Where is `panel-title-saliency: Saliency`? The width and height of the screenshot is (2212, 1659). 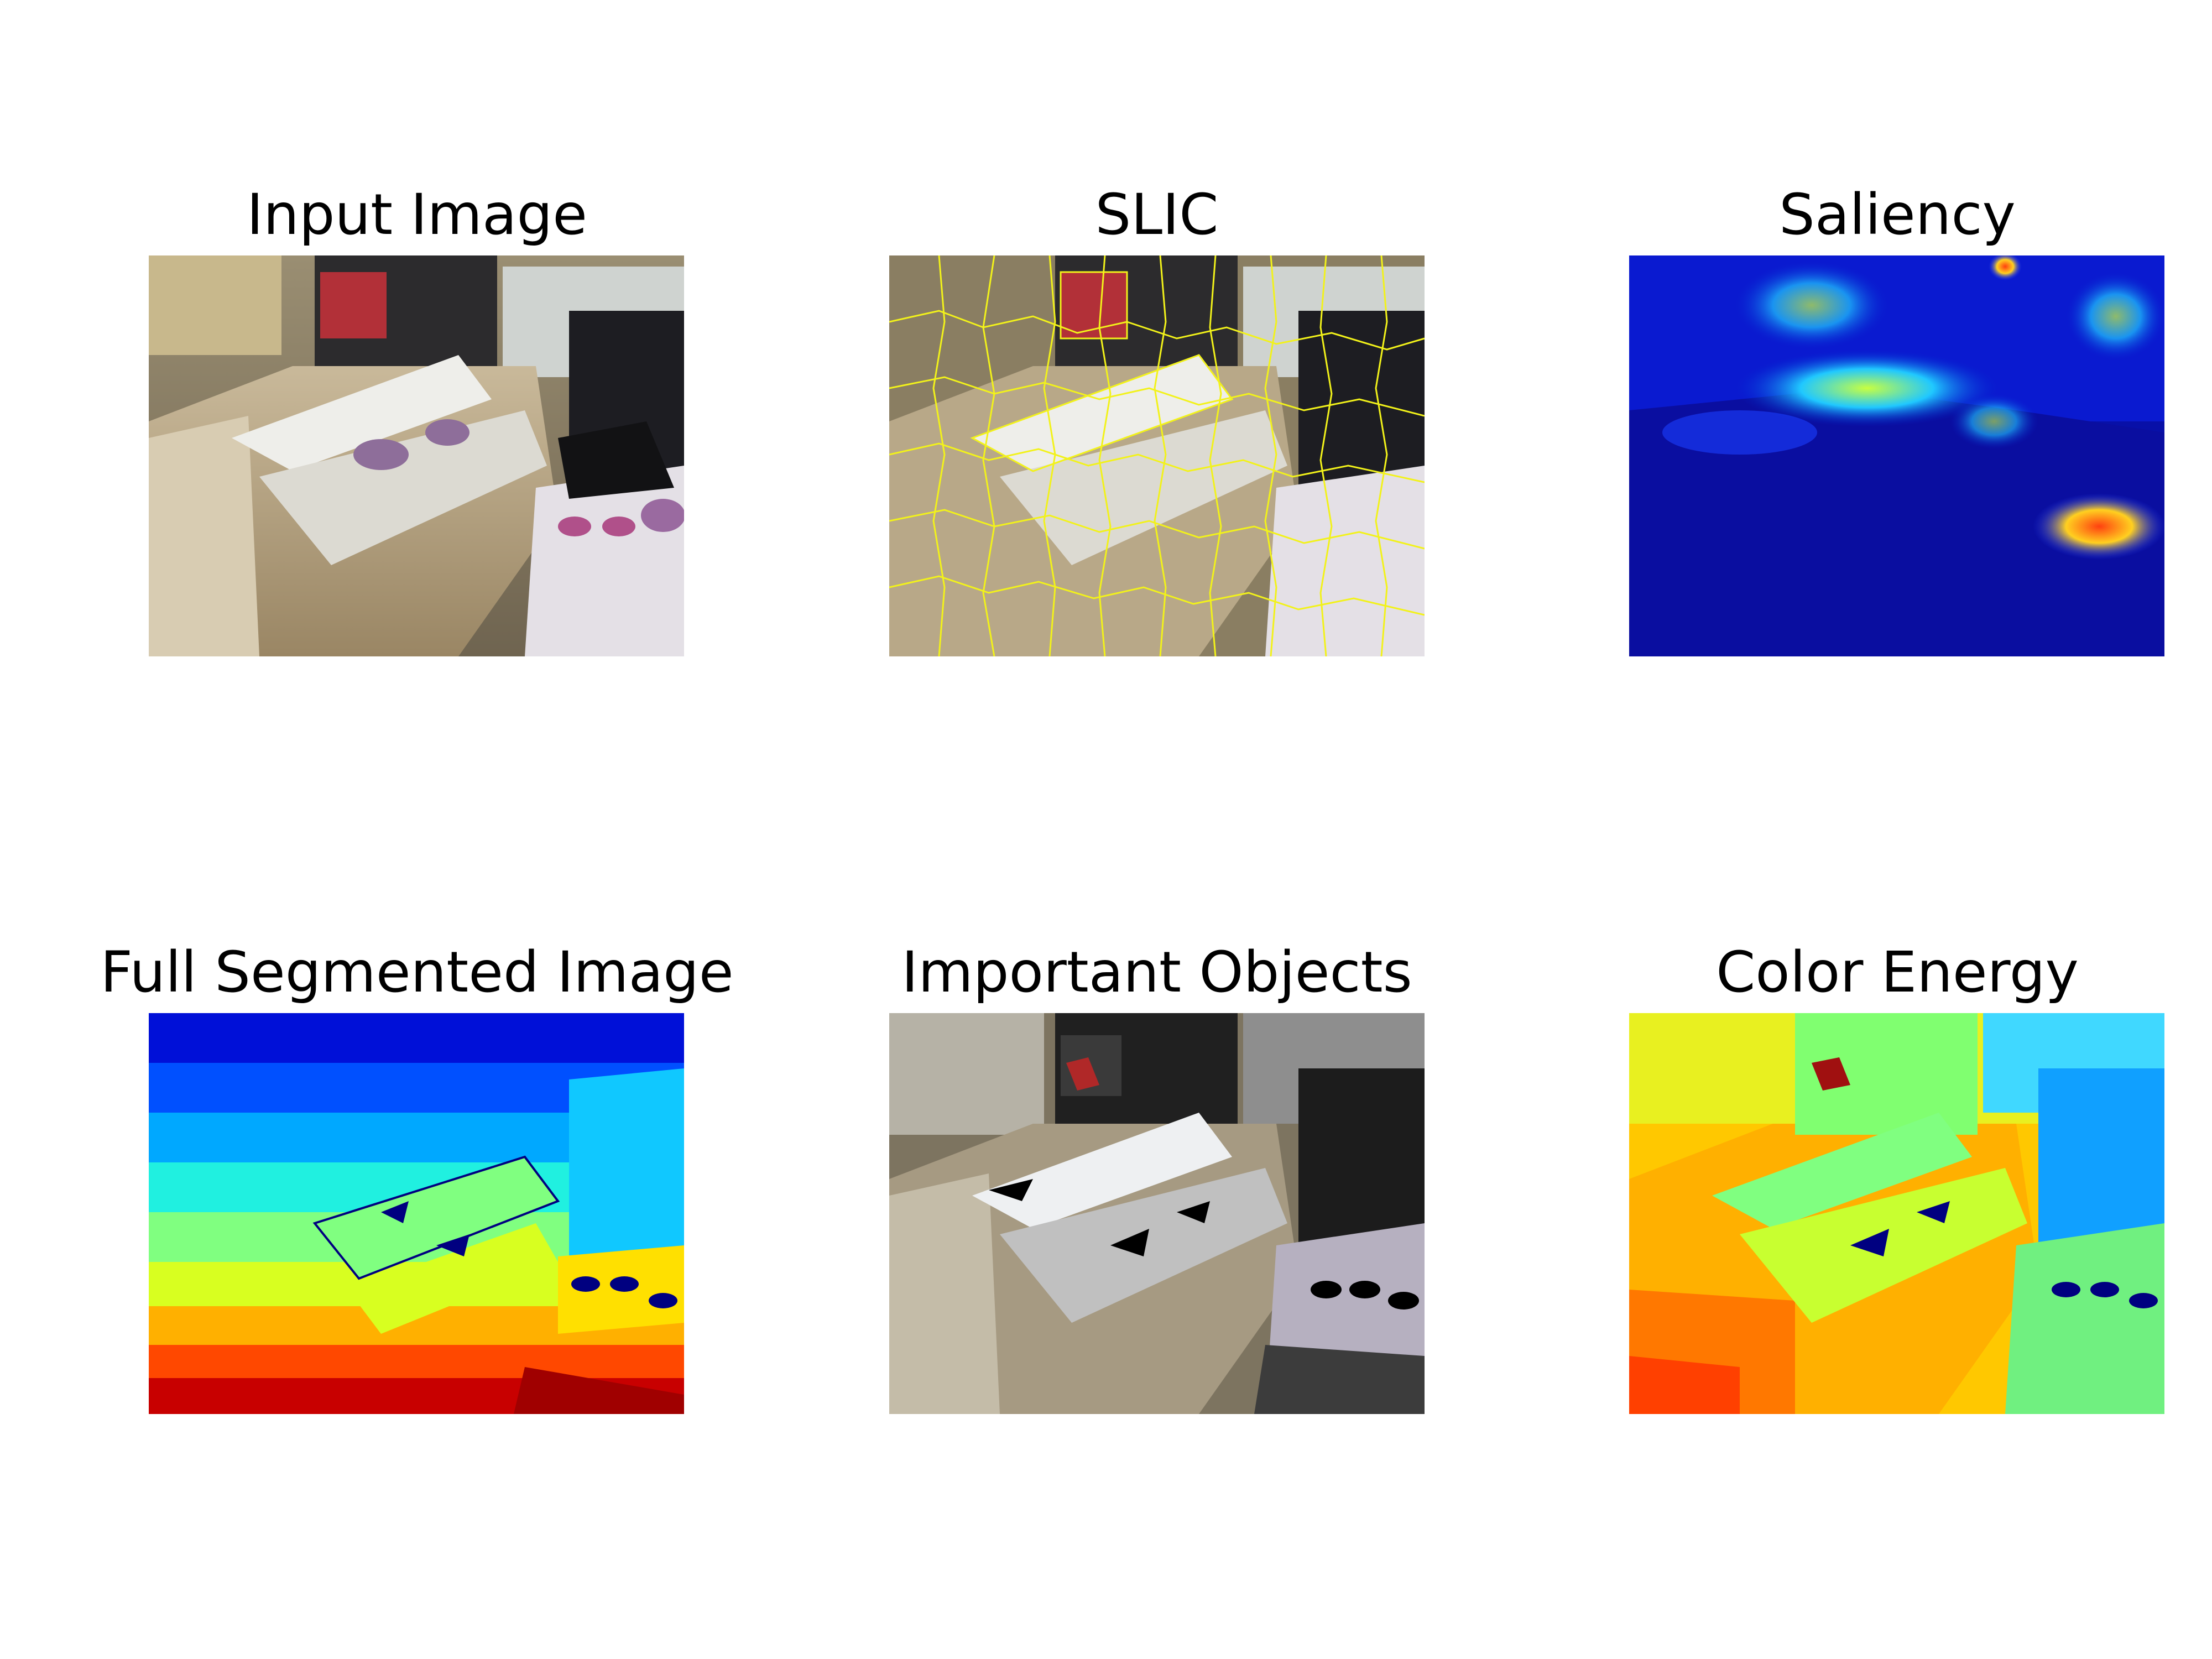
panel-title-saliency: Saliency is located at coordinates (1898, 215).